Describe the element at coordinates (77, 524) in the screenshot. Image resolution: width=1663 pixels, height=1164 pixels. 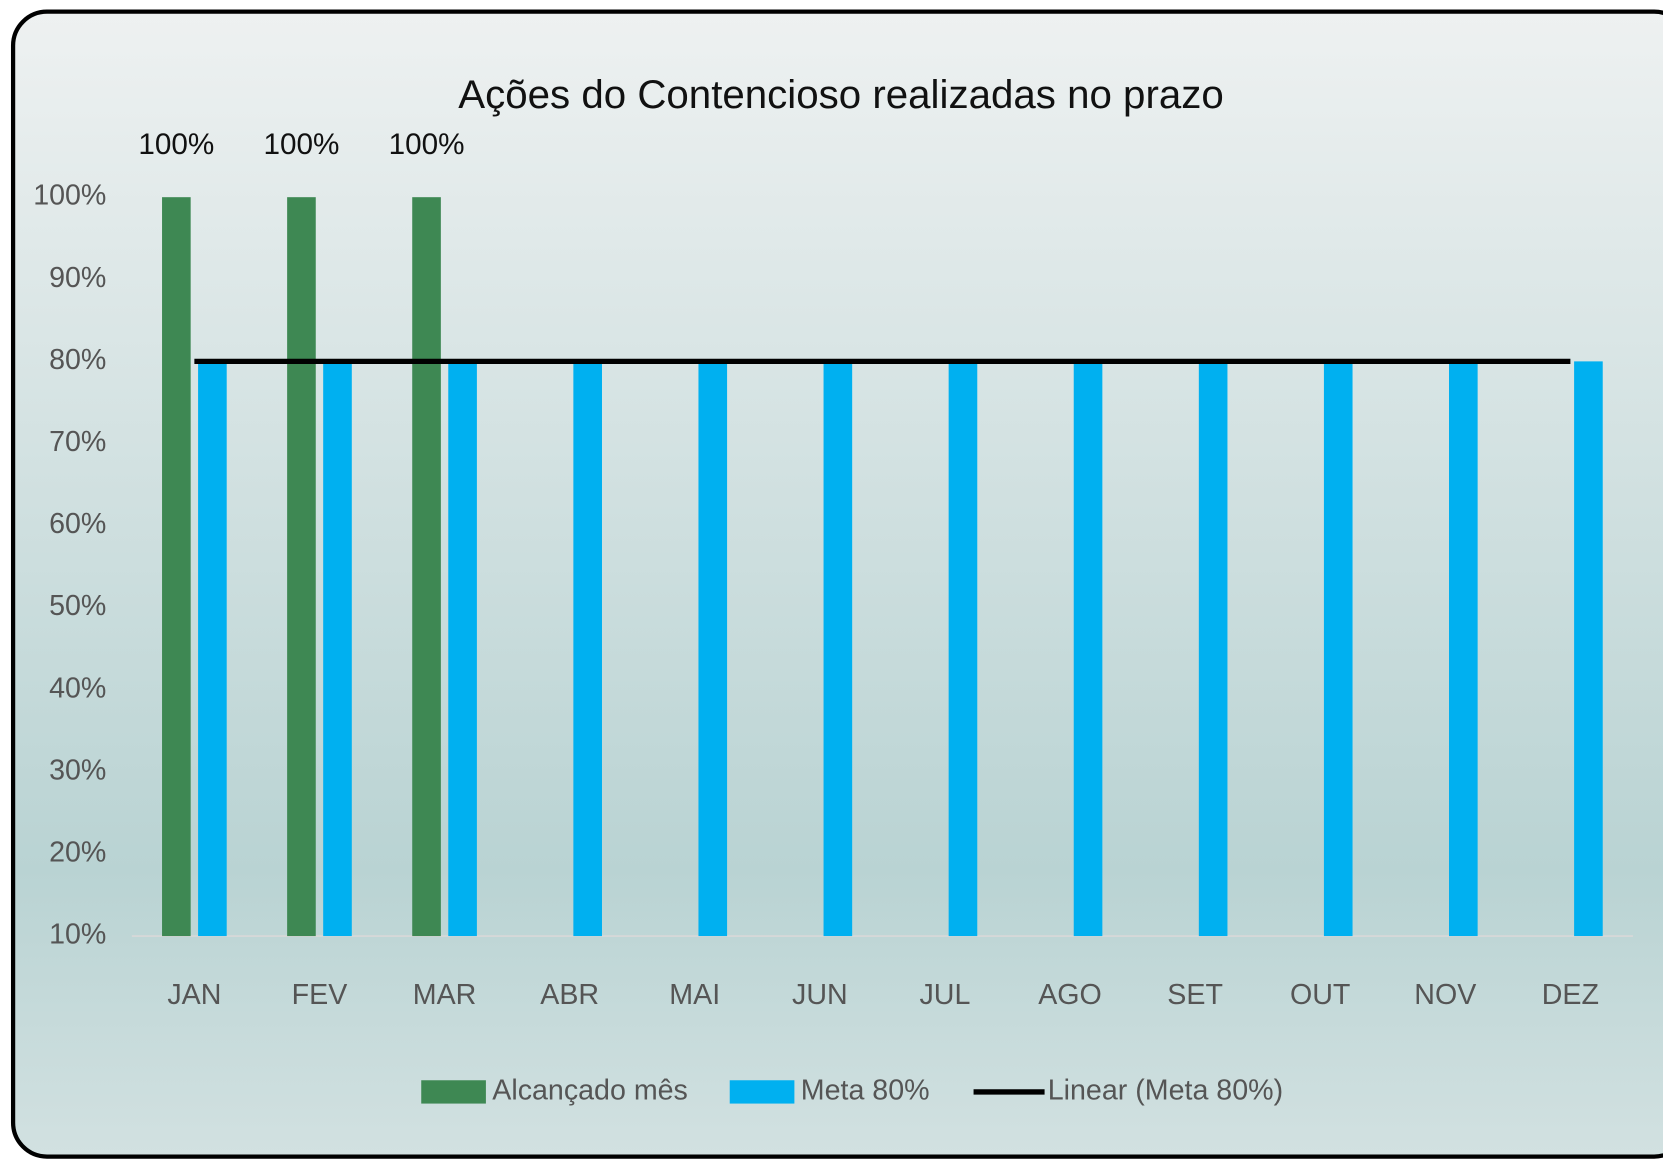
I see `y-tick-label: 60%` at that location.